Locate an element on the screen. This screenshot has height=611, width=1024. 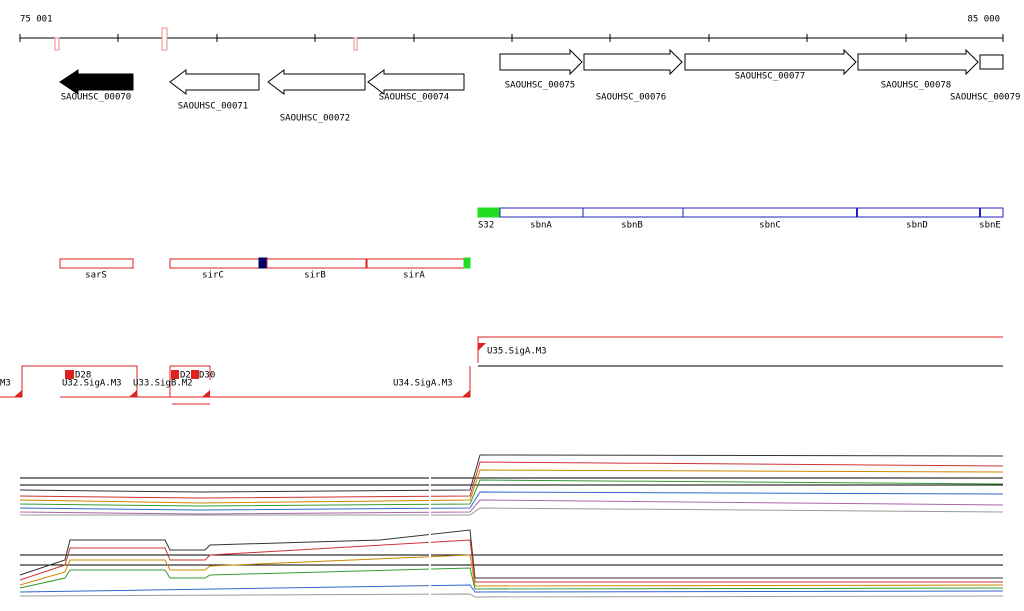
segment-label: sirB is located at coordinates (315, 276).